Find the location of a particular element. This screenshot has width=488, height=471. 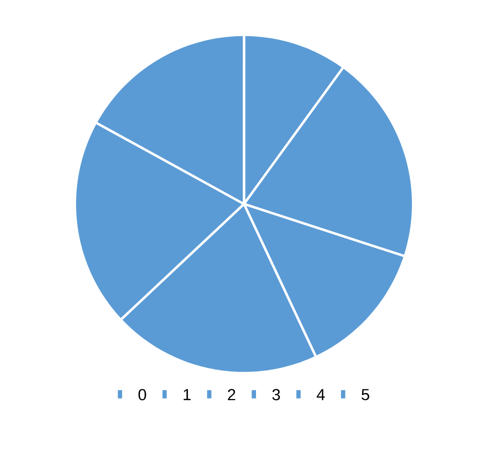

legend-label: 4 is located at coordinates (320, 394).